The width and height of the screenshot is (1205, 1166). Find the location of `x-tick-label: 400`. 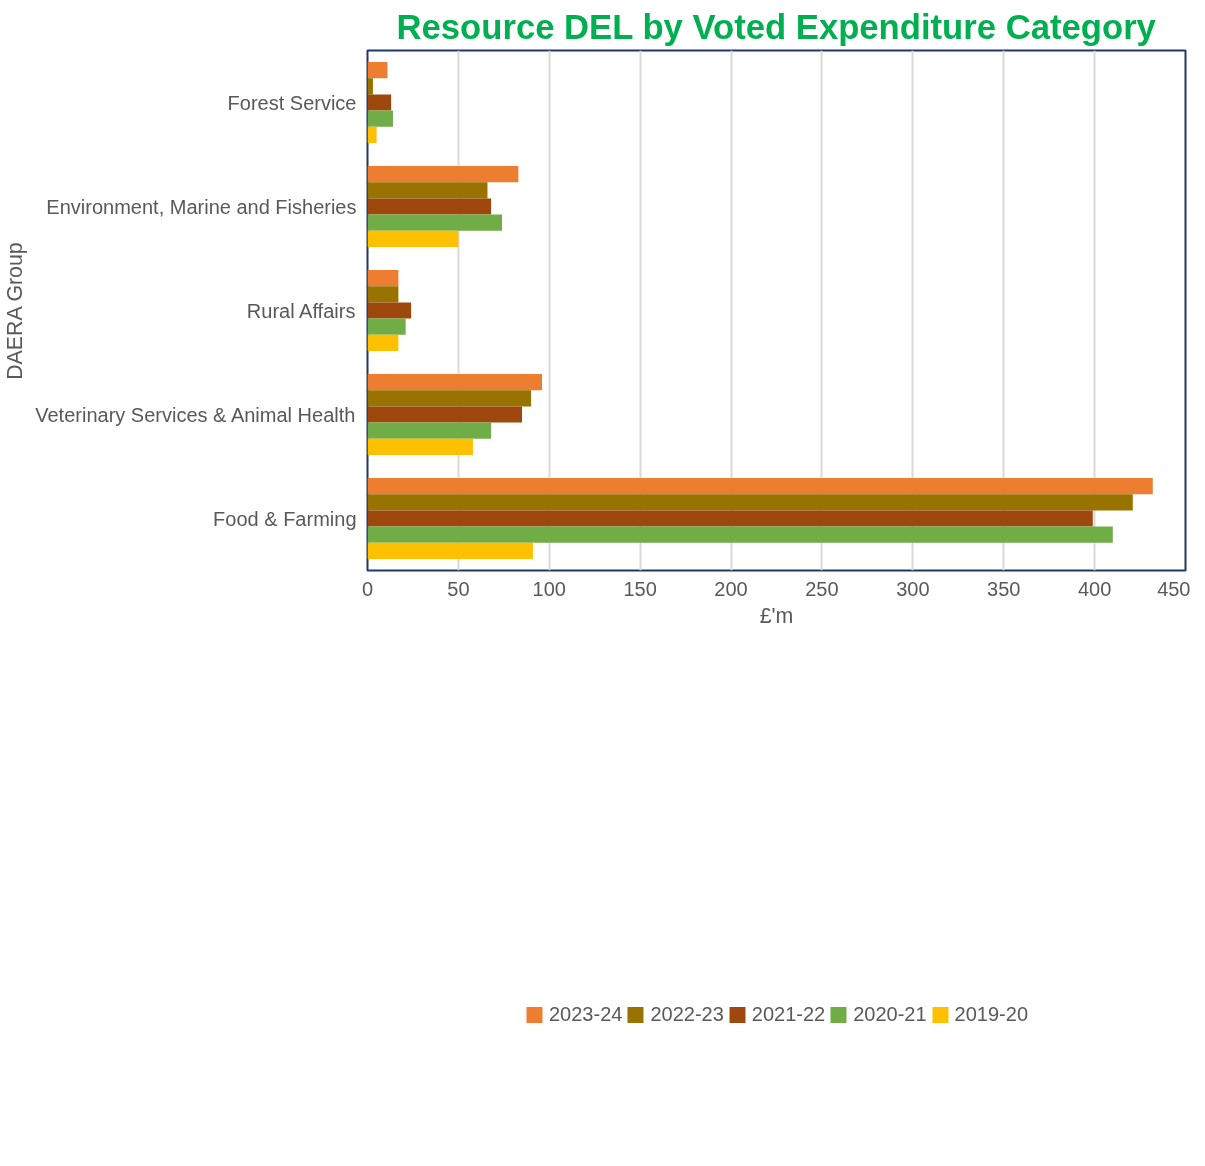

x-tick-label: 400 is located at coordinates (1094, 588).